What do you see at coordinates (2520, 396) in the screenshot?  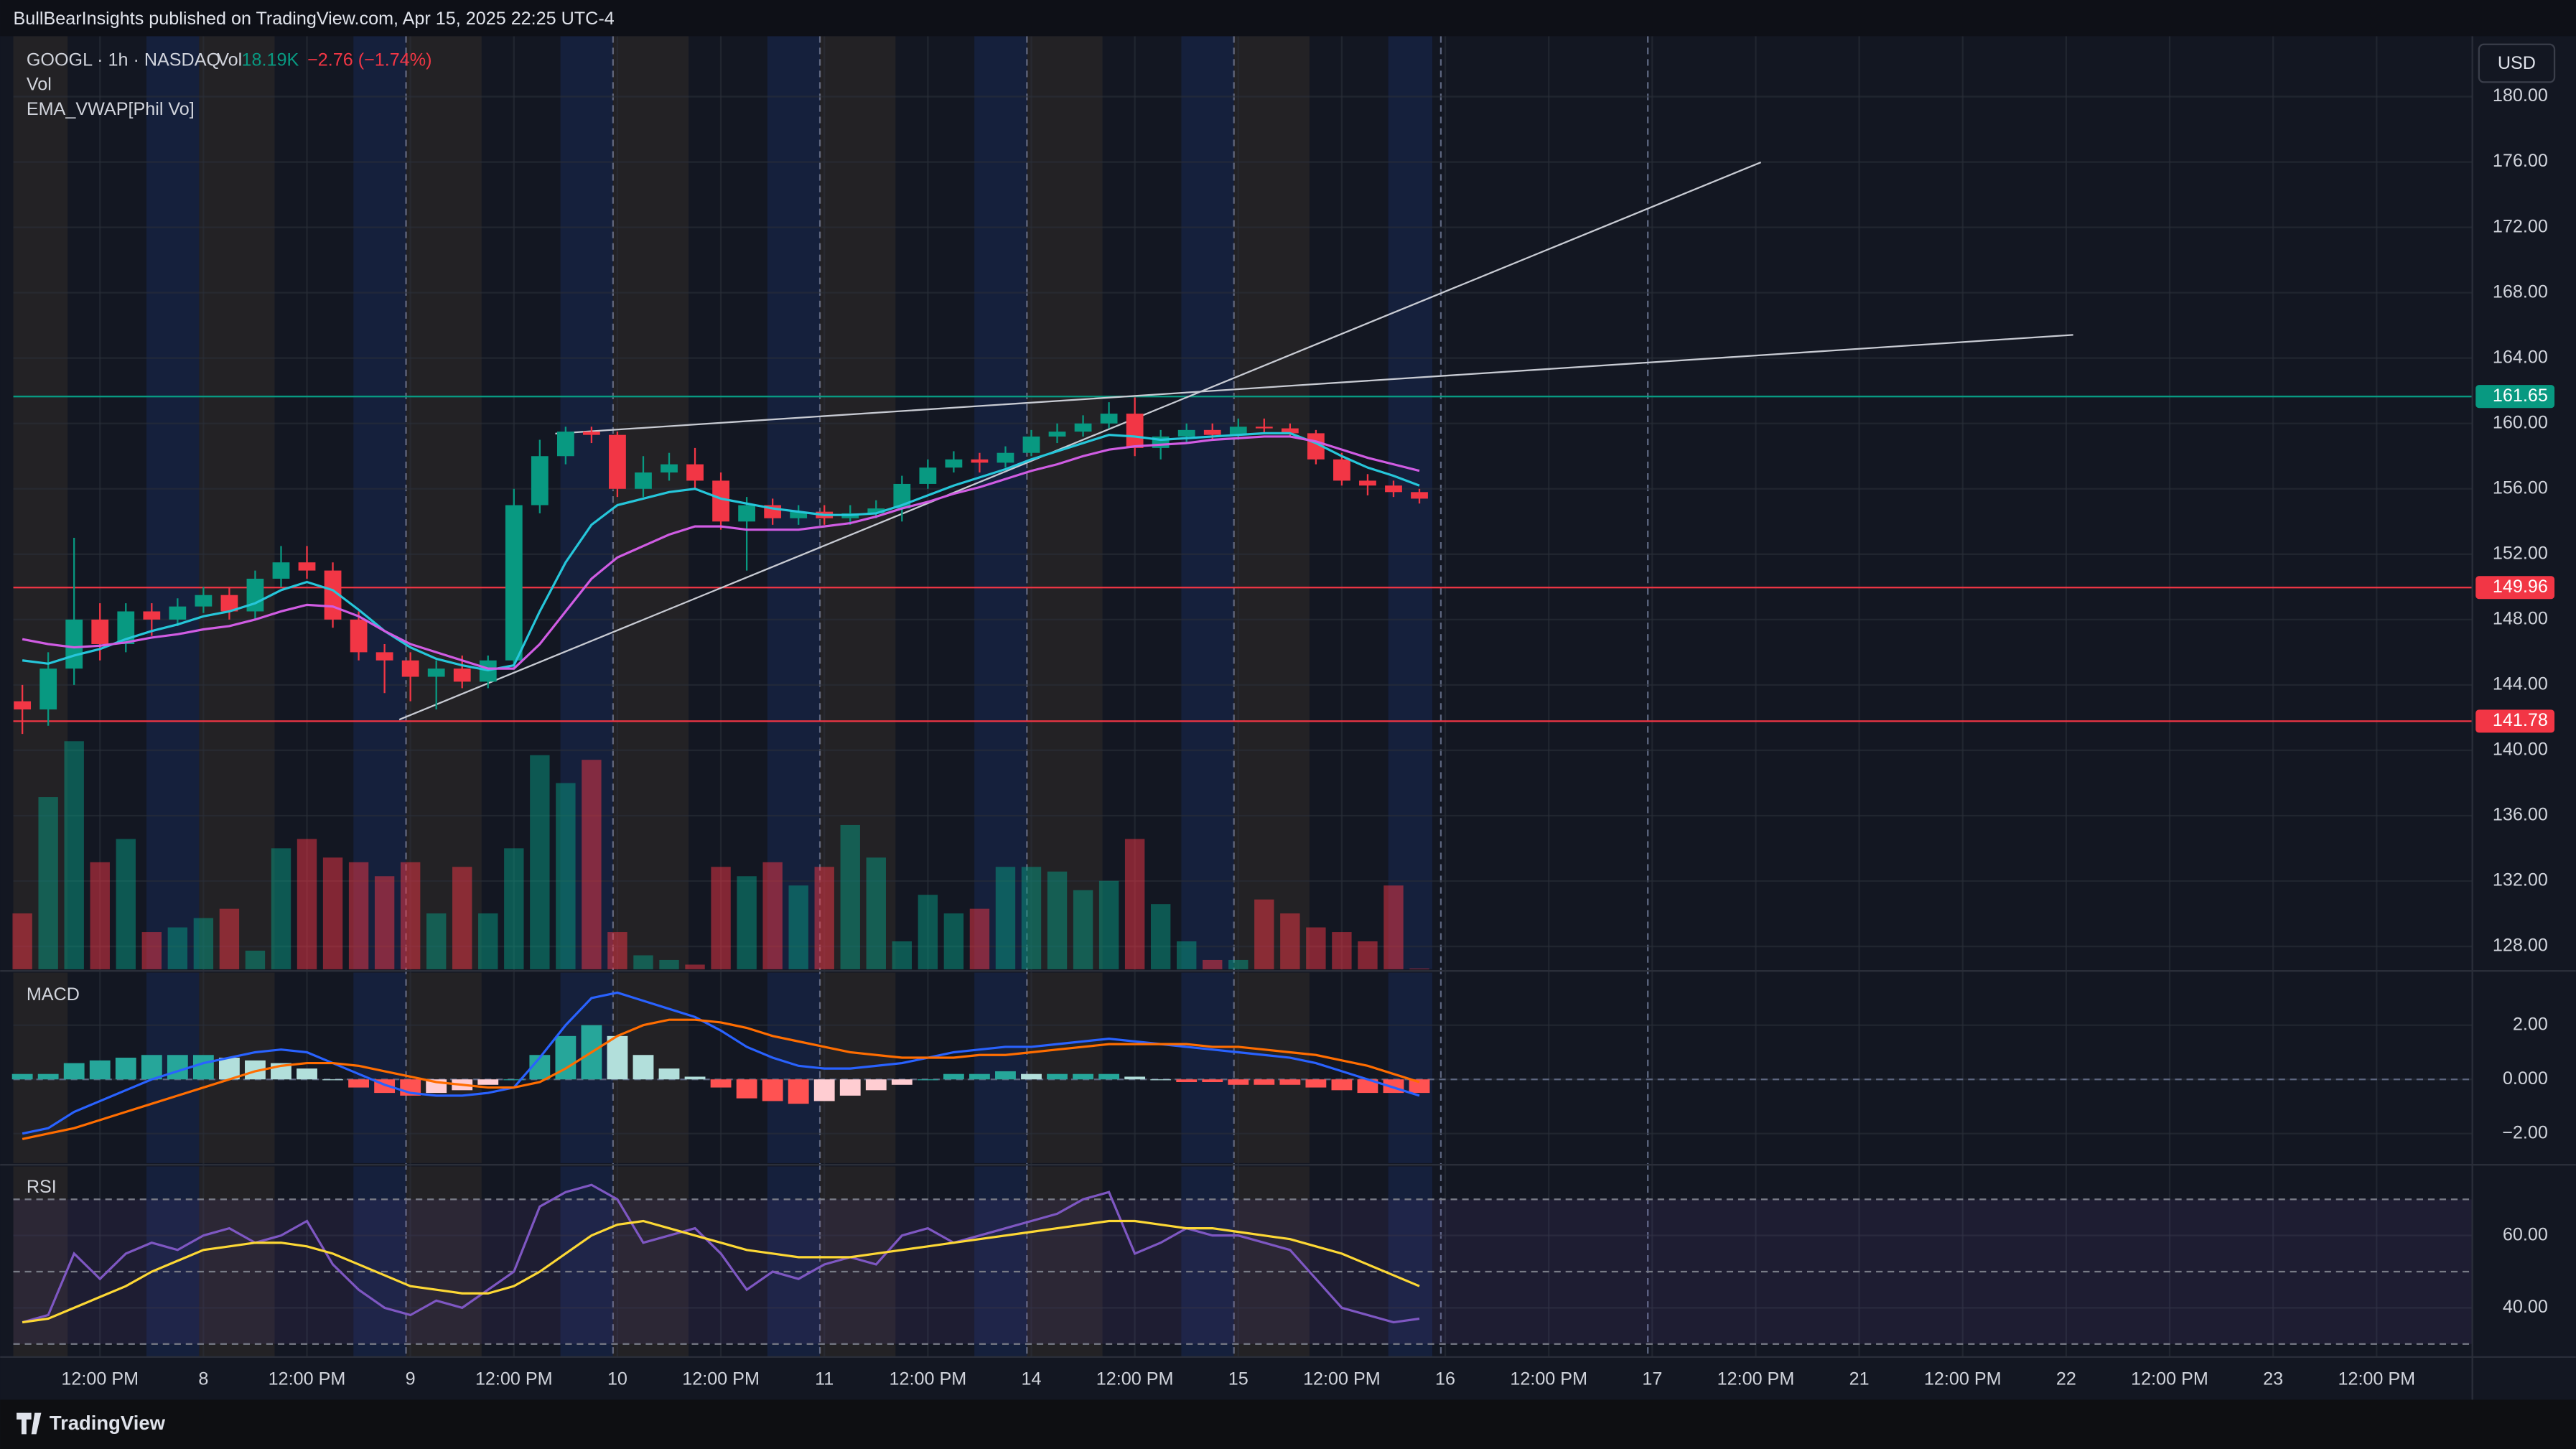 I see `level-label: 161.65` at bounding box center [2520, 396].